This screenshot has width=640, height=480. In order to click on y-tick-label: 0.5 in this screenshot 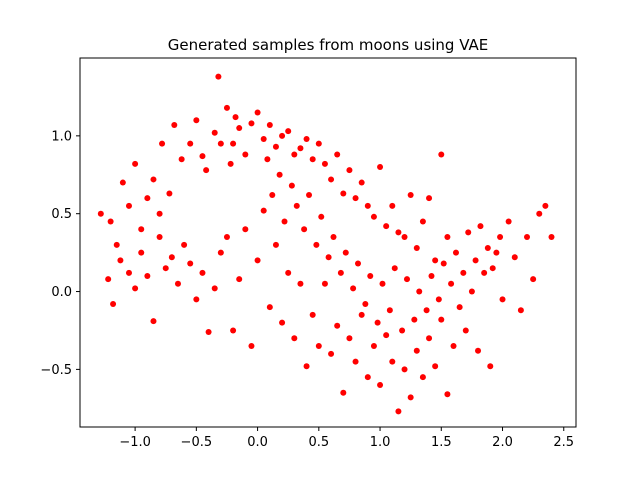, I will do `click(61, 214)`.